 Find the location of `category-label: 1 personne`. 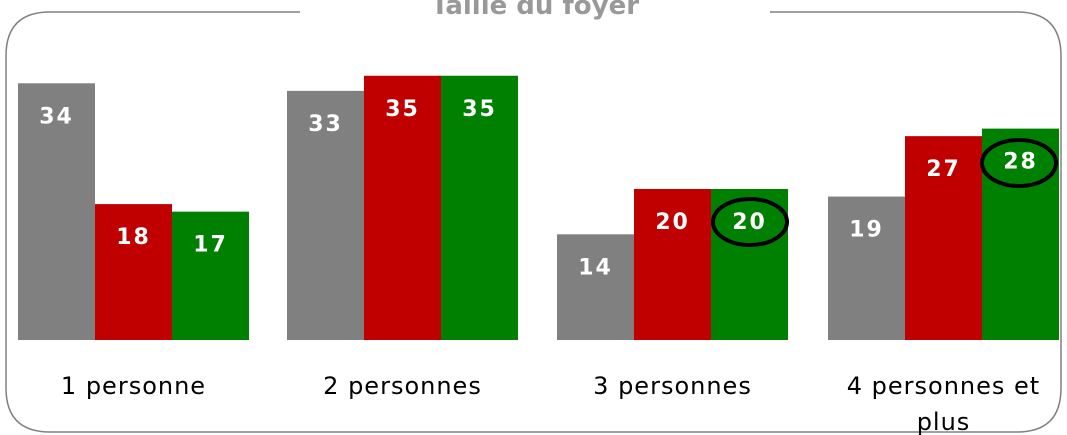

category-label: 1 personne is located at coordinates (133, 386).